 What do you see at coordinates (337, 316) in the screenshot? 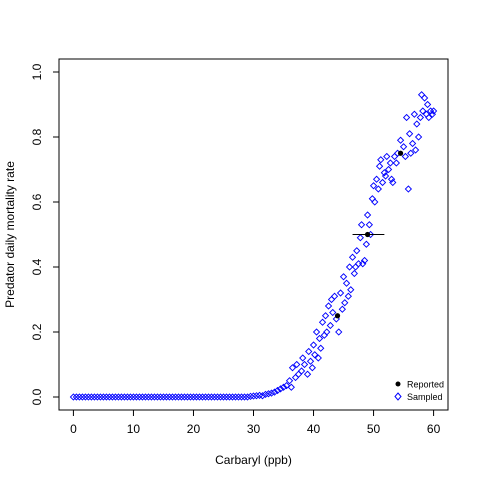
I see `reported-point` at bounding box center [337, 316].